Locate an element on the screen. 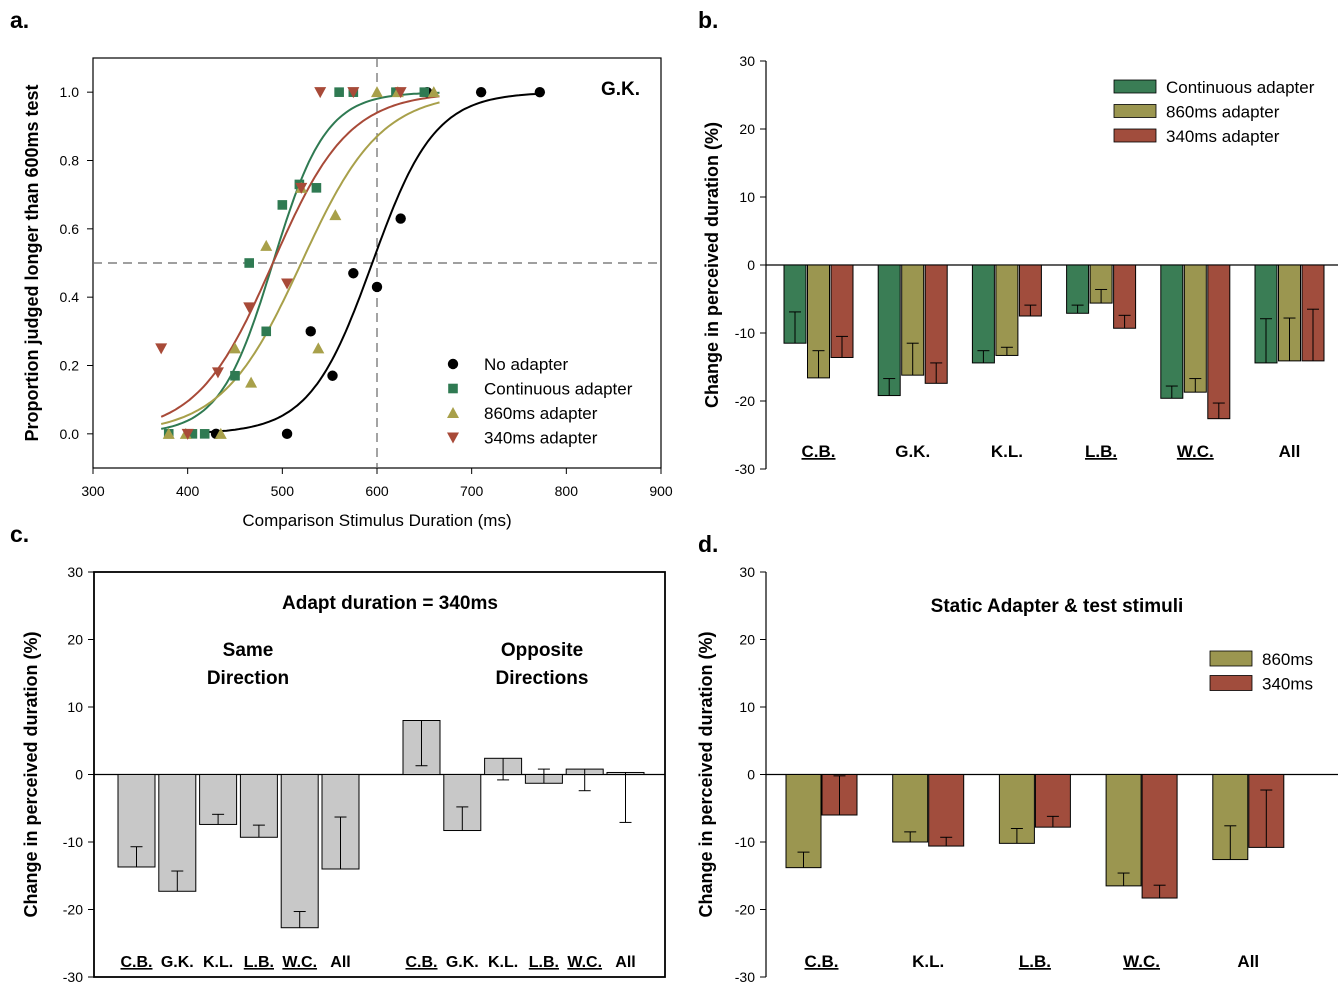 The height and width of the screenshot is (985, 1343). panel-c-ytick-label: 20 is located at coordinates (75, 640).